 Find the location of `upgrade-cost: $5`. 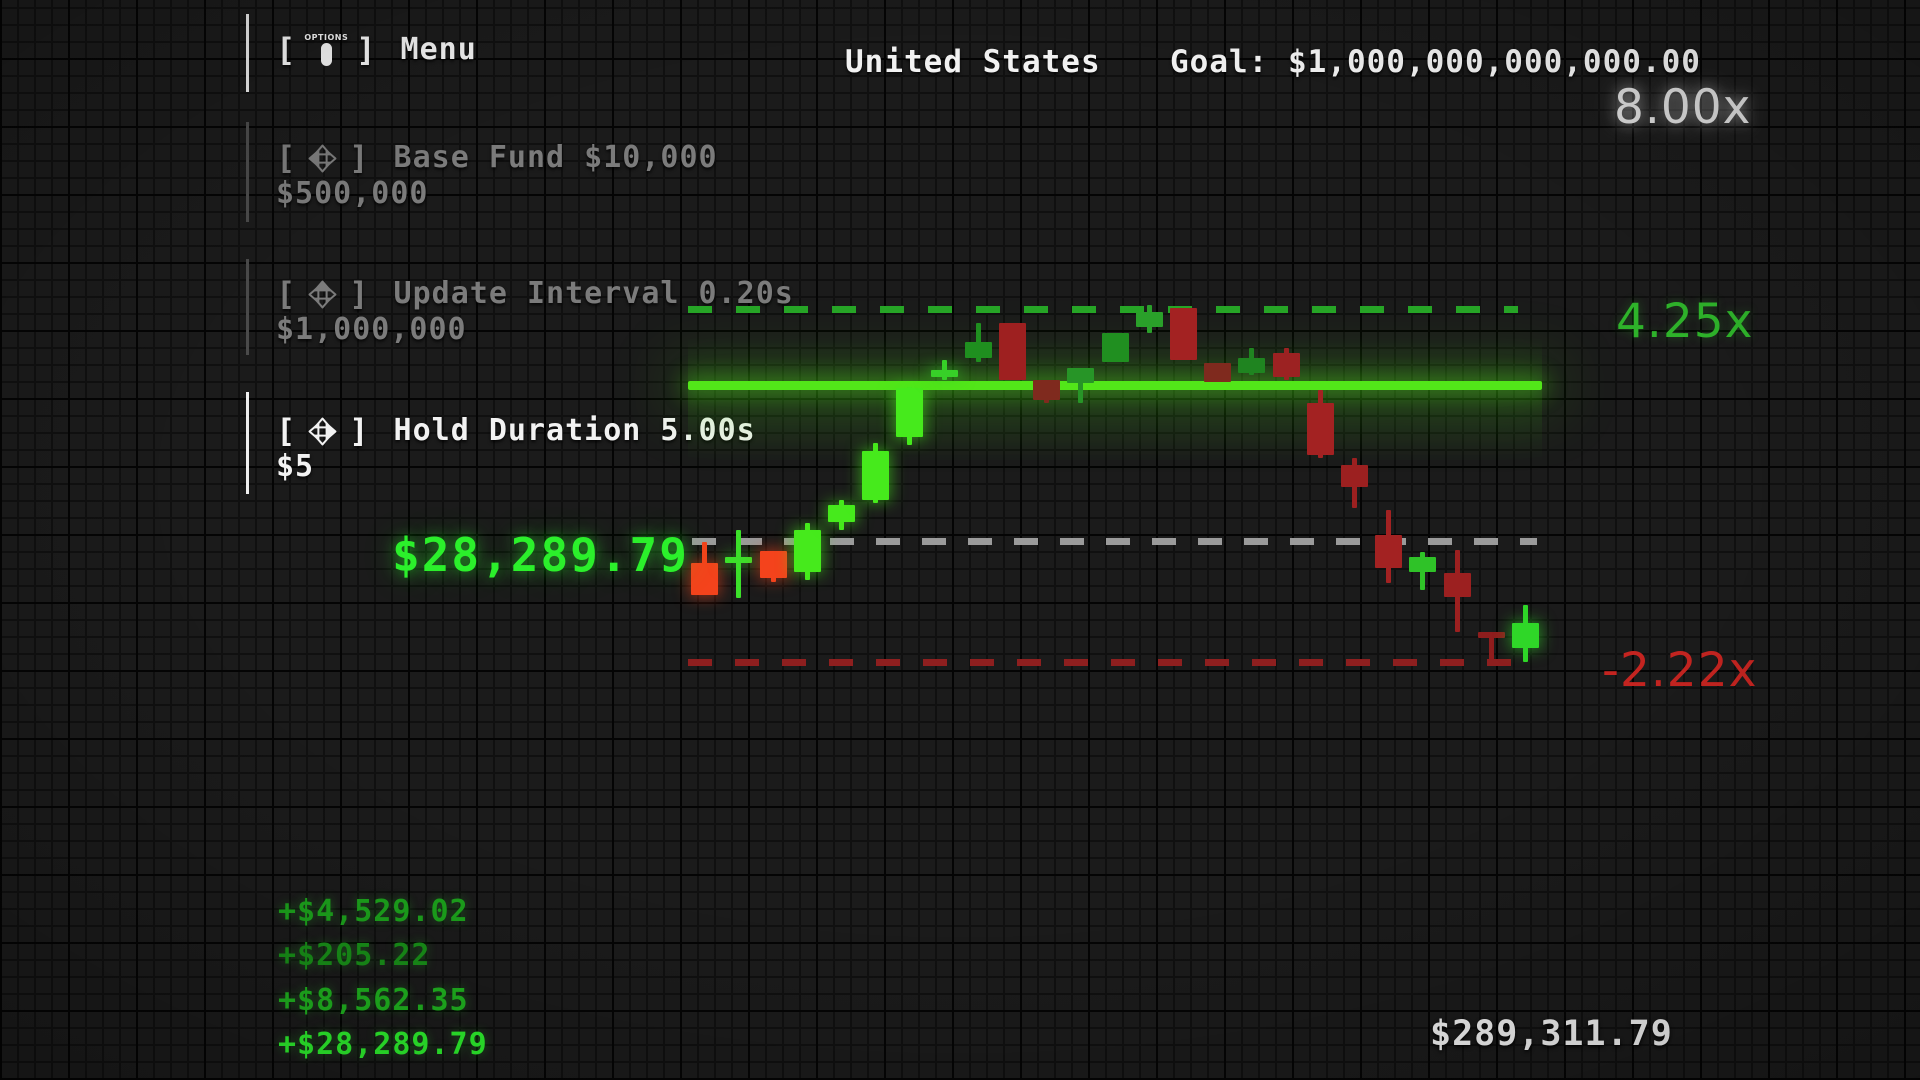

upgrade-cost: $5 is located at coordinates (295, 466).